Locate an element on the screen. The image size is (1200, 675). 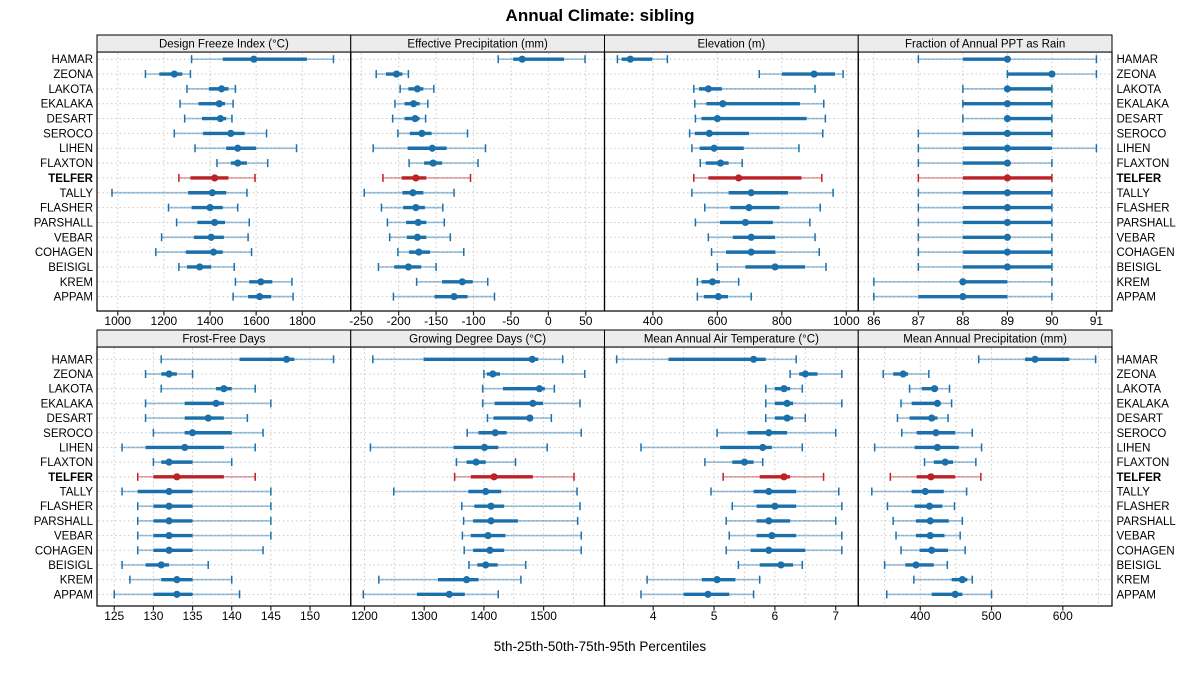
axis-tick-label: 5 is located at coordinates (714, 616).